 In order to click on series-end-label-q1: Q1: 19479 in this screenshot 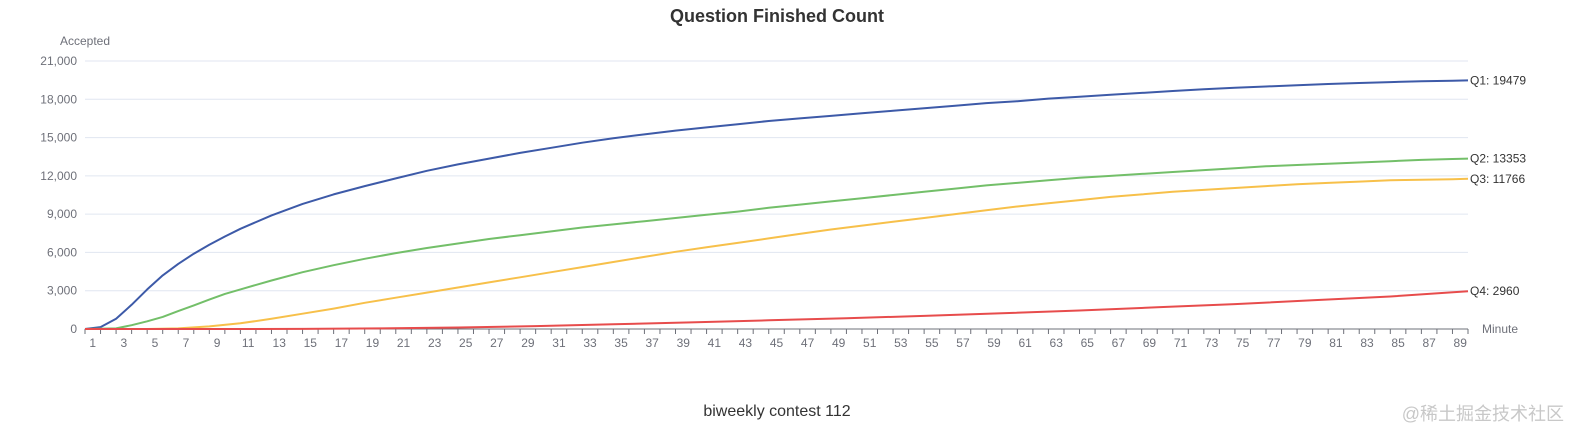, I will do `click(1498, 80)`.